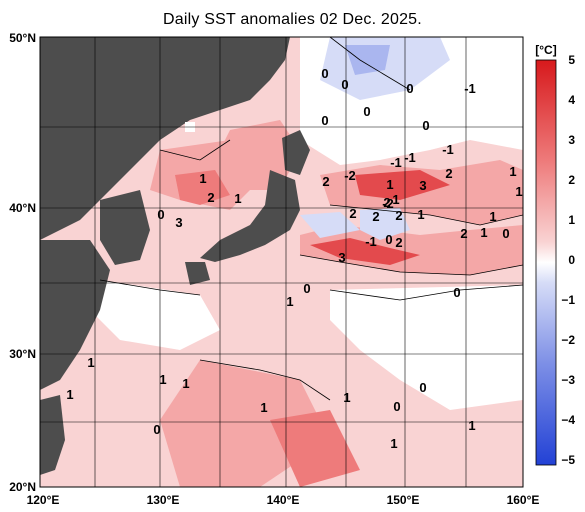  I want to click on colorbar-tick: −4, so click(568, 420).